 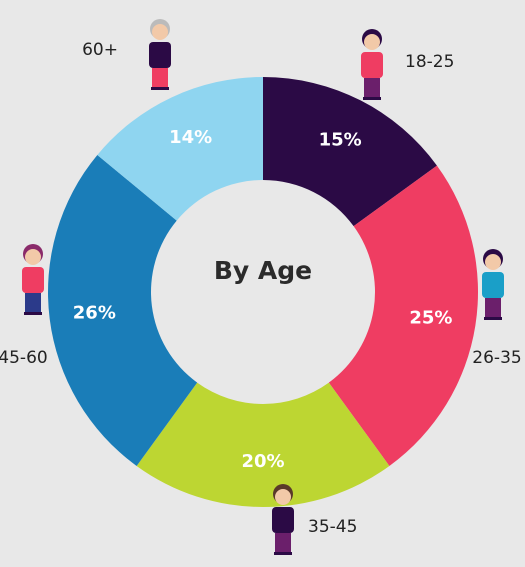 I want to click on category-label: 26-35, so click(x=496, y=358).